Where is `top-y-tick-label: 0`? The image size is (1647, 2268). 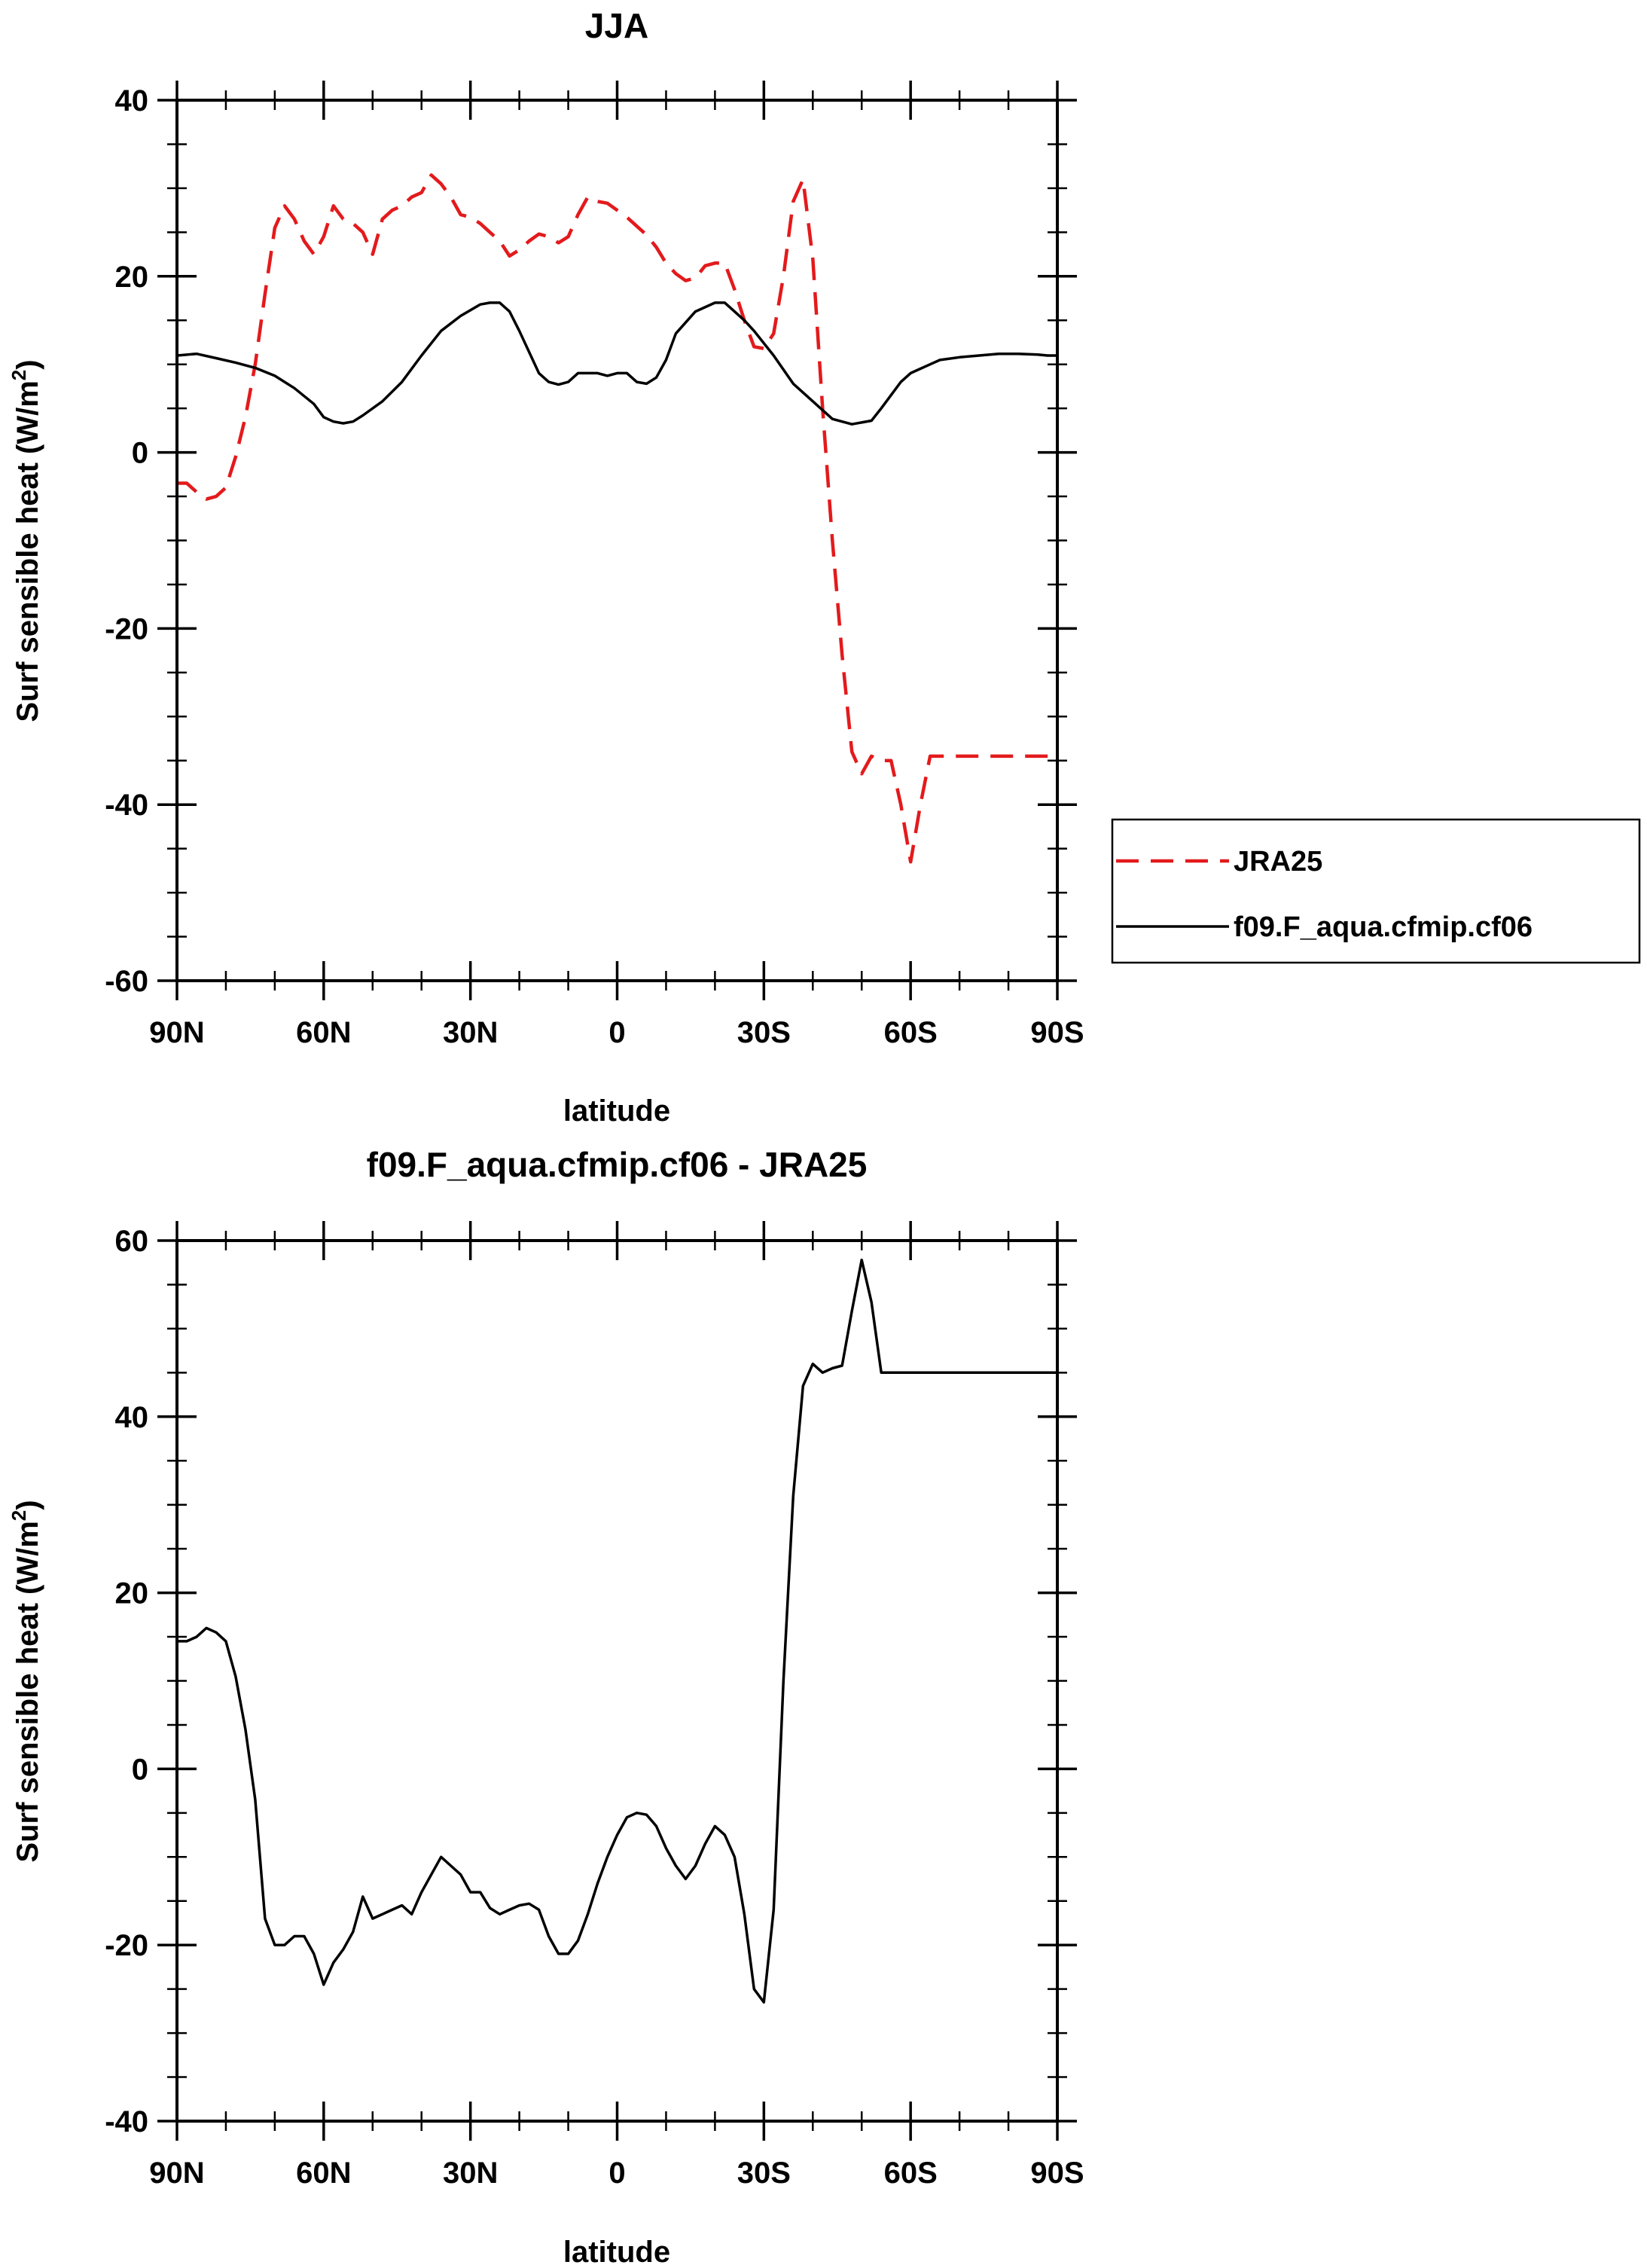 top-y-tick-label: 0 is located at coordinates (140, 454).